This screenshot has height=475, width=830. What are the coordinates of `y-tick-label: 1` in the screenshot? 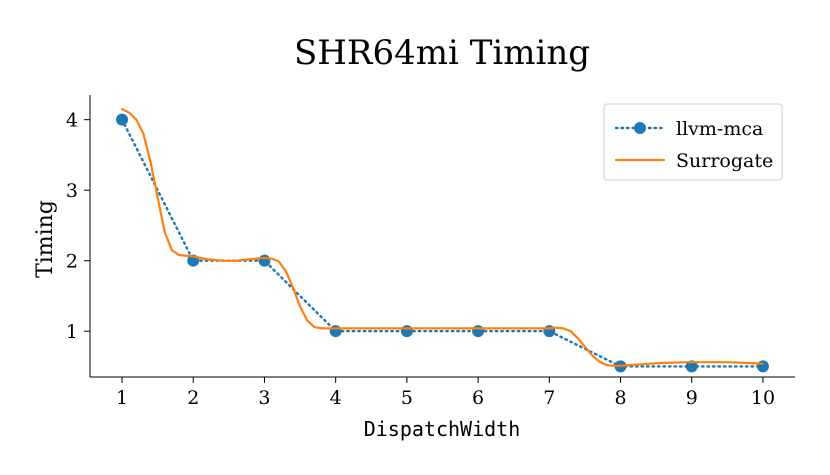 It's located at (72, 332).